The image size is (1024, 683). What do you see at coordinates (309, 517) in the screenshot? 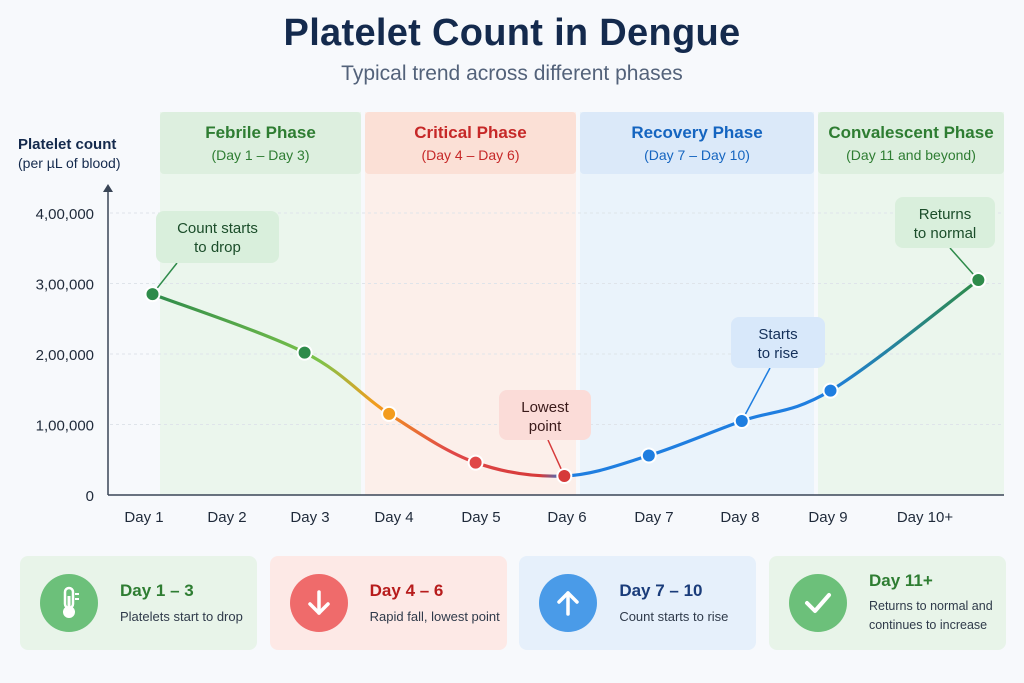
I see `x-tick-label: Day 3` at bounding box center [309, 517].